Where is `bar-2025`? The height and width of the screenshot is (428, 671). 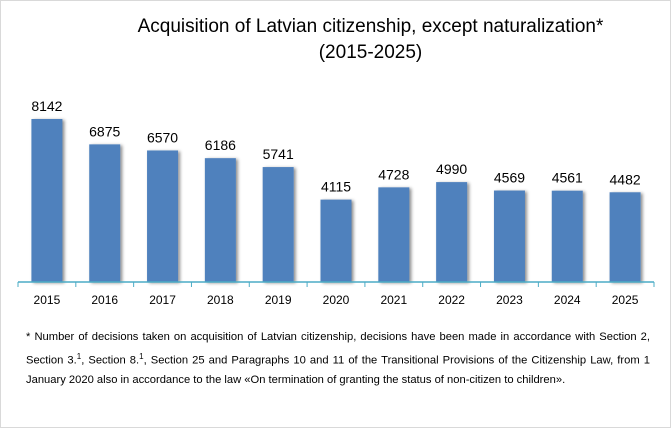
bar-2025 is located at coordinates (625, 237).